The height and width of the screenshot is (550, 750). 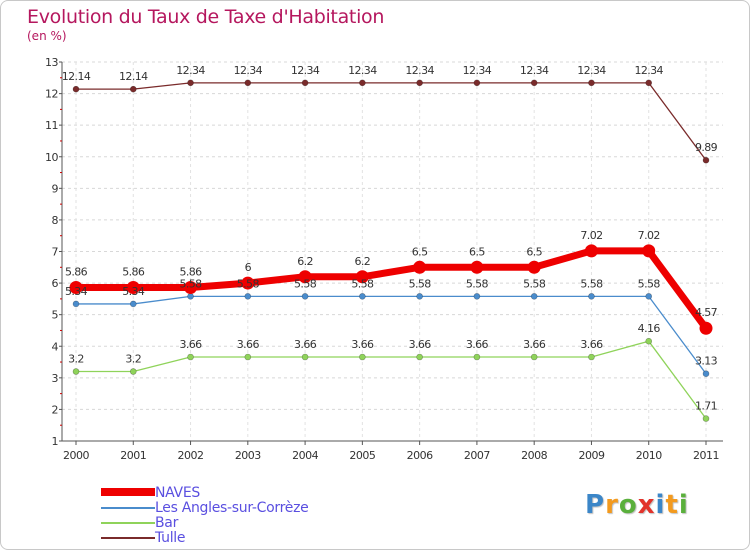 I want to click on legend-item-bar: Bar, so click(x=231, y=523).